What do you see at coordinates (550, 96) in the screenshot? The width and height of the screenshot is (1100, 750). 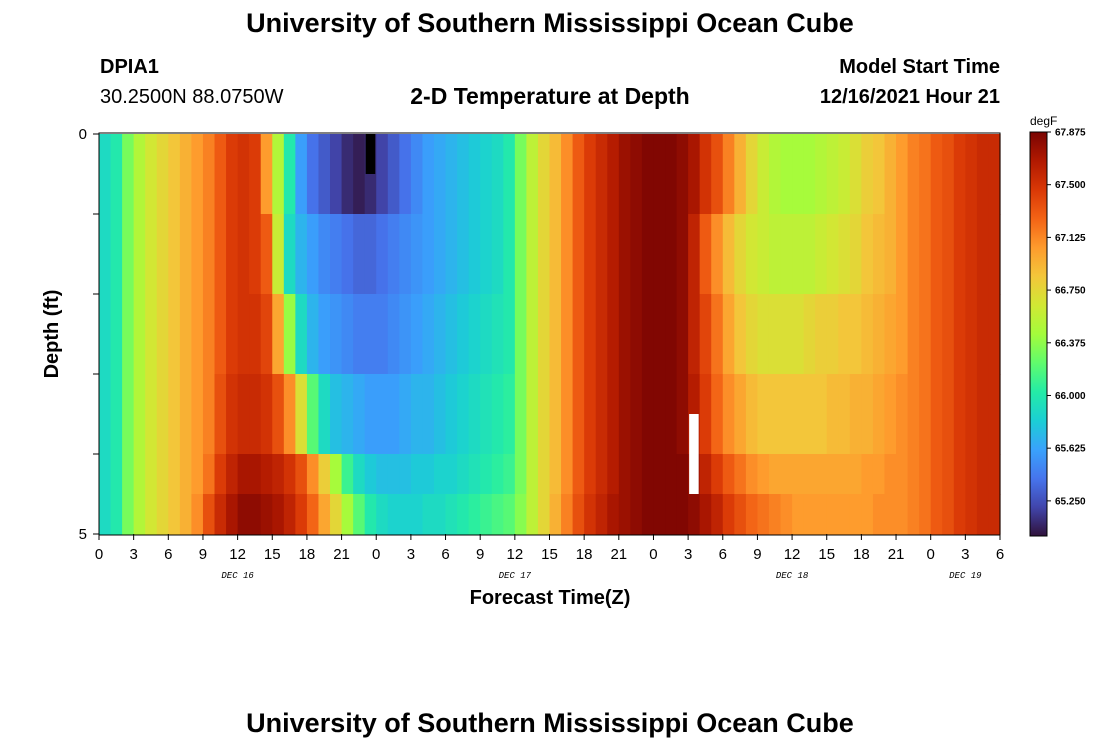 I see `chart-title: 2-D Temperature at Depth` at bounding box center [550, 96].